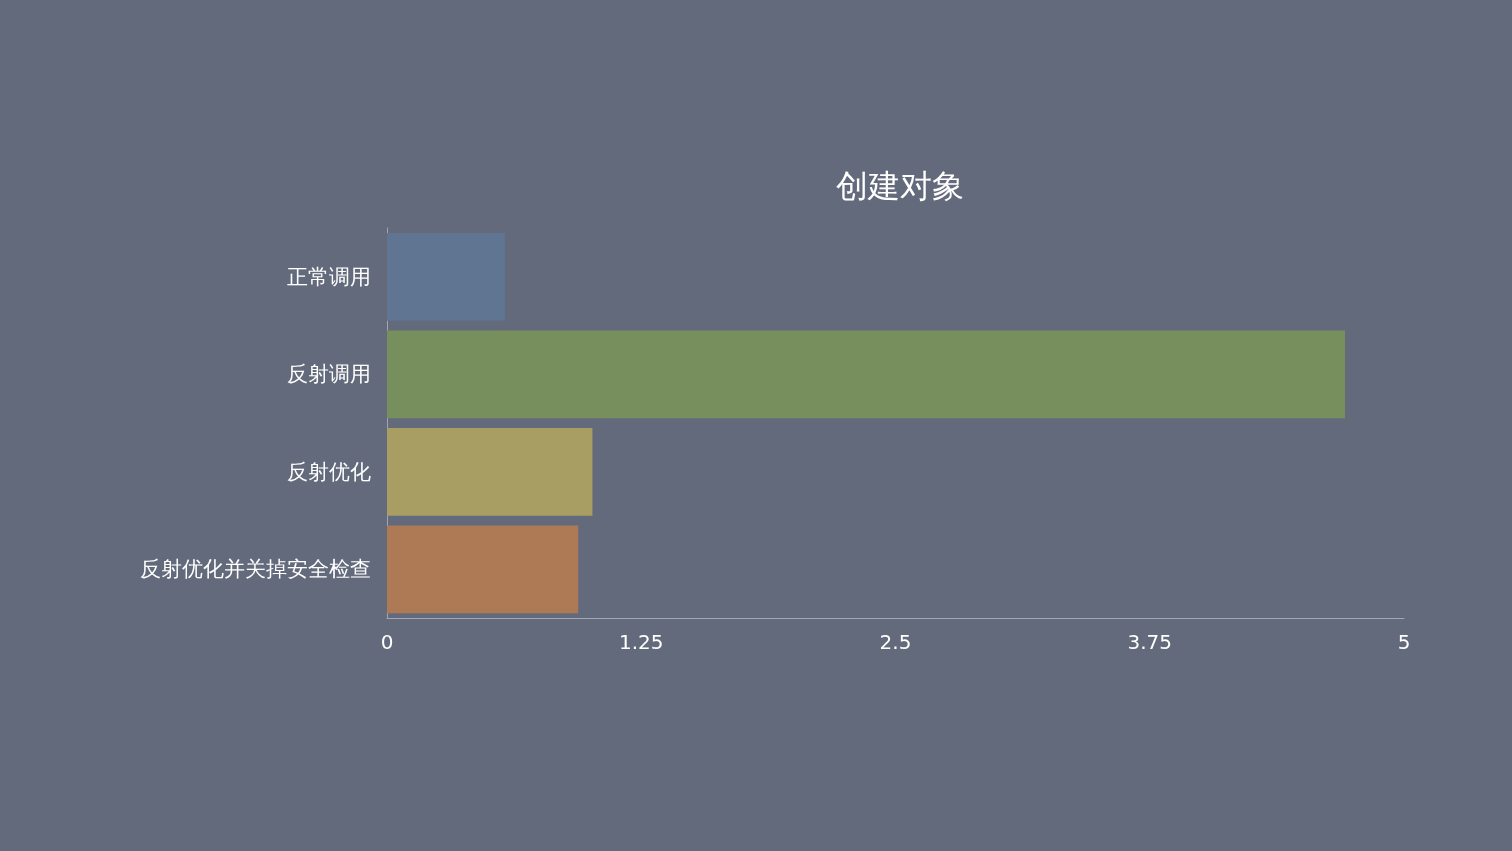 The image size is (1512, 851). Describe the element at coordinates (329, 374) in the screenshot. I see `y-tick-label: 反射调用` at that location.